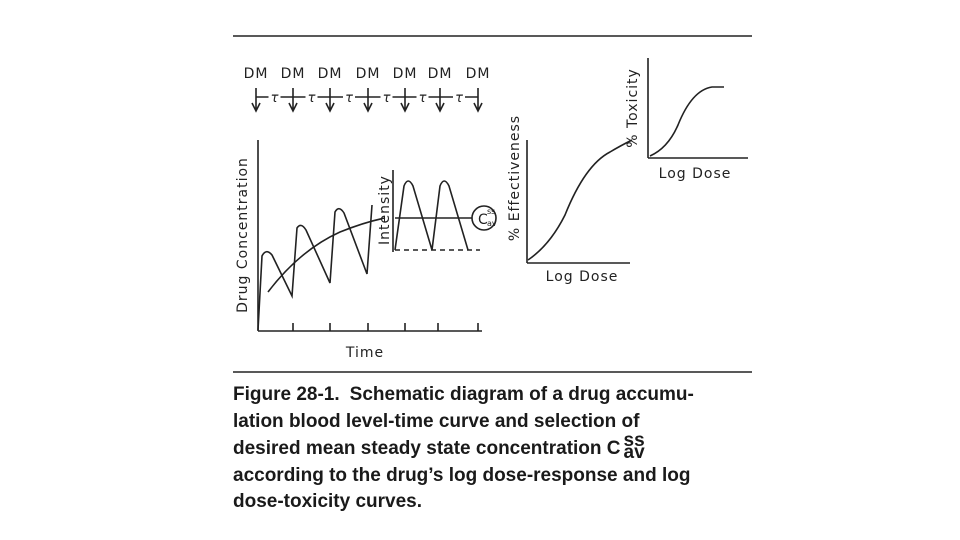 The image size is (960, 540). Describe the element at coordinates (327, 501) in the screenshot. I see `caption-line: dose-toxicity curves.` at that location.